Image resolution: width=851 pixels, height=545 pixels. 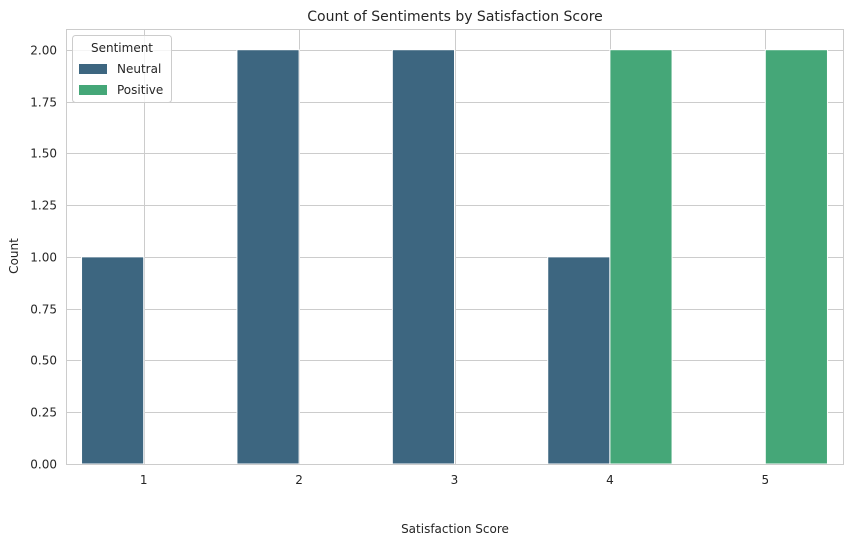 I want to click on legend-swatch-positive, so click(x=93, y=90).